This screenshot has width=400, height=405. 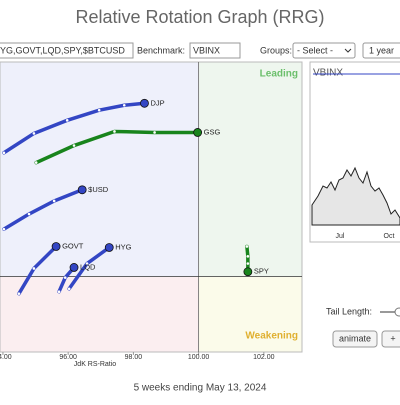 I want to click on x-tick-label: 100.00, so click(x=199, y=357).